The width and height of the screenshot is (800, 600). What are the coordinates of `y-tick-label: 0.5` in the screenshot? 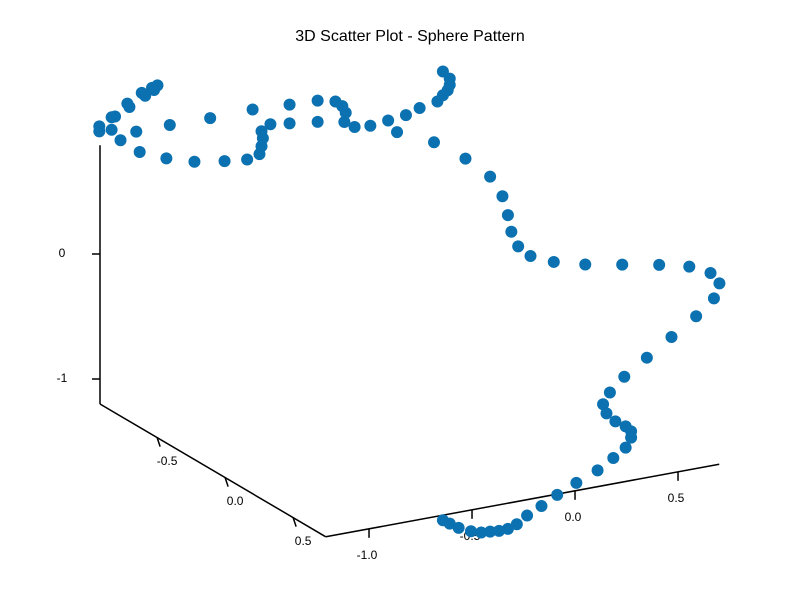 It's located at (303, 541).